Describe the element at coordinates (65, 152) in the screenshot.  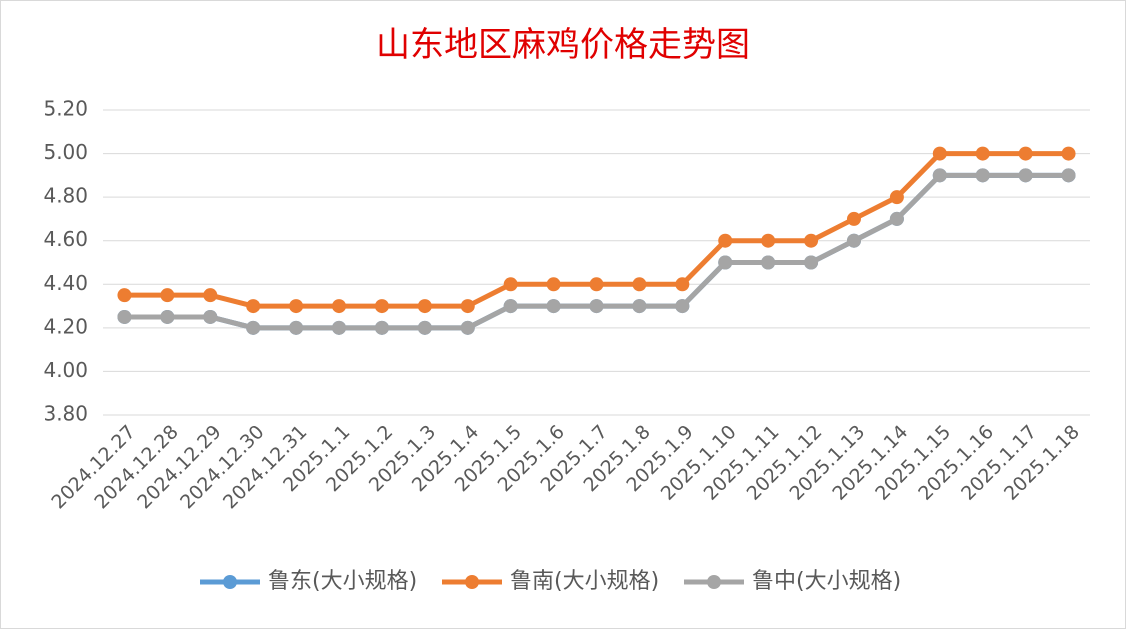
I see `y-tick-label: 5.00` at that location.